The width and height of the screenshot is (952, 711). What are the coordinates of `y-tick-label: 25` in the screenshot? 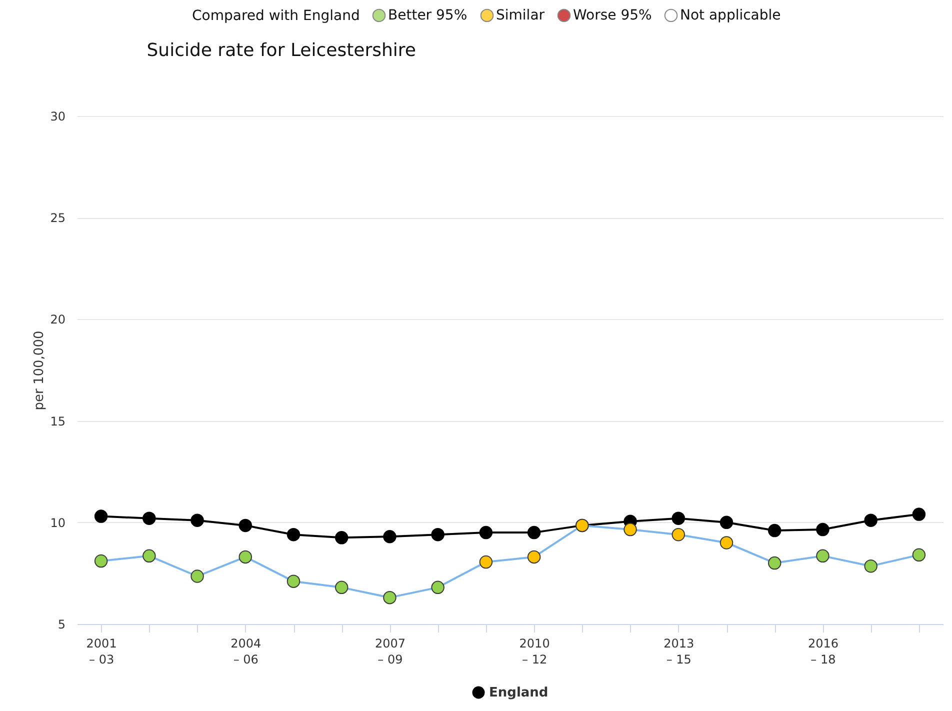 It's located at (58, 218).